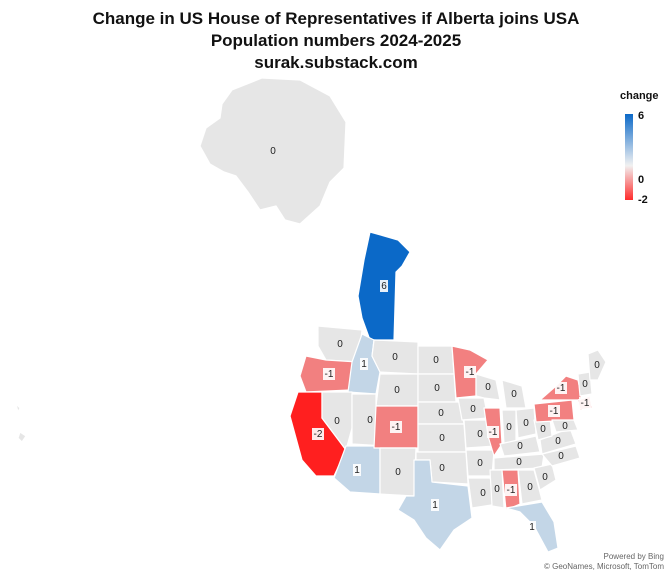 Image resolution: width=672 pixels, height=576 pixels. I want to click on title-line-3: surak.substack.com, so click(336, 62).